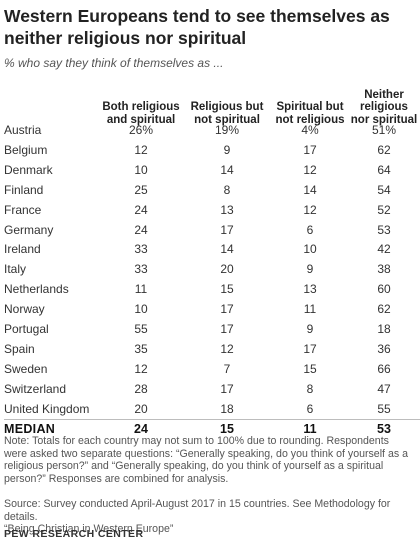 The width and height of the screenshot is (420, 549). I want to click on column-header-both: Both religious and spiritual, so click(141, 113).